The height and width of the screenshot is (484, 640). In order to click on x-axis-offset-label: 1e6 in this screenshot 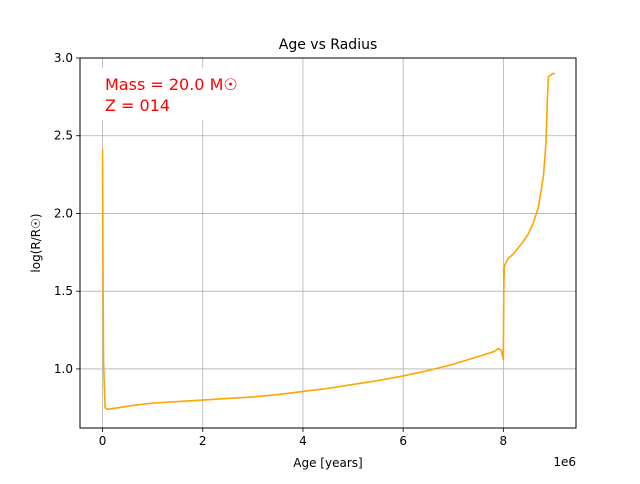, I will do `click(564, 462)`.